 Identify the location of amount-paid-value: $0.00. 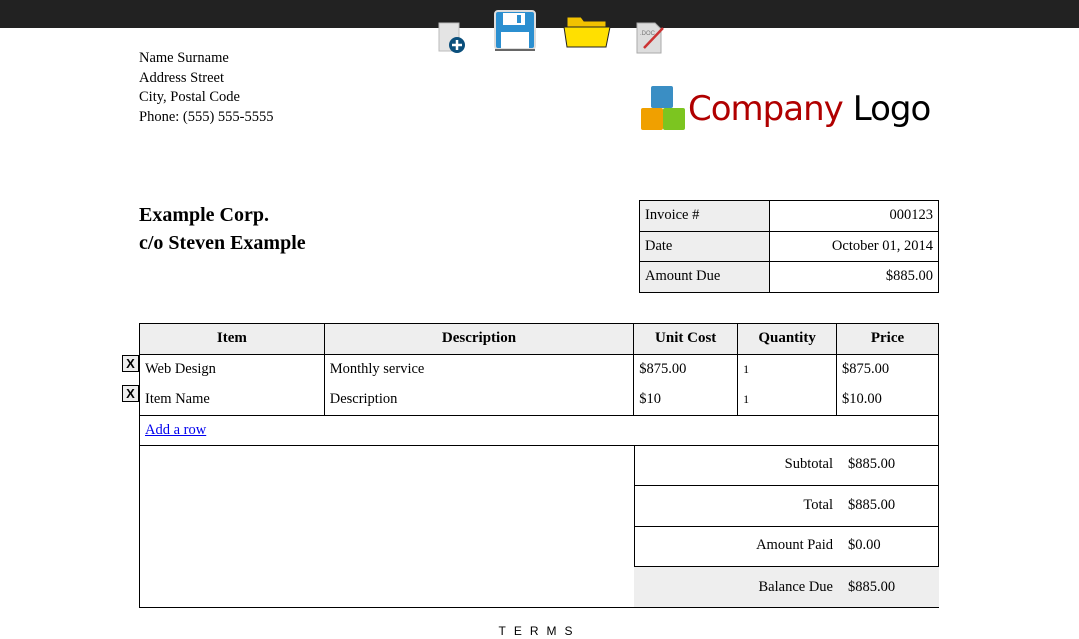
(864, 545).